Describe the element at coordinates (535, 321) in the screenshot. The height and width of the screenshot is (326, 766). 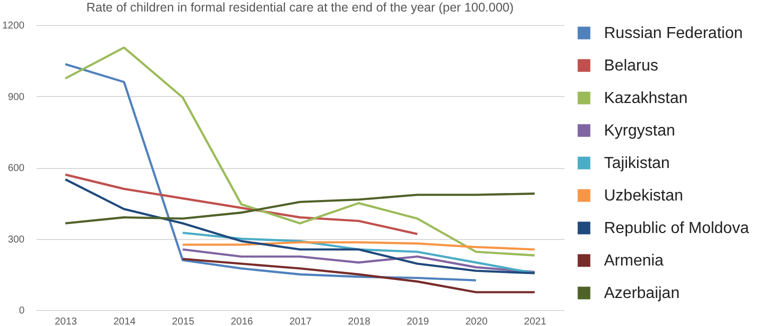
I see `x-tick-label: 2021` at that location.